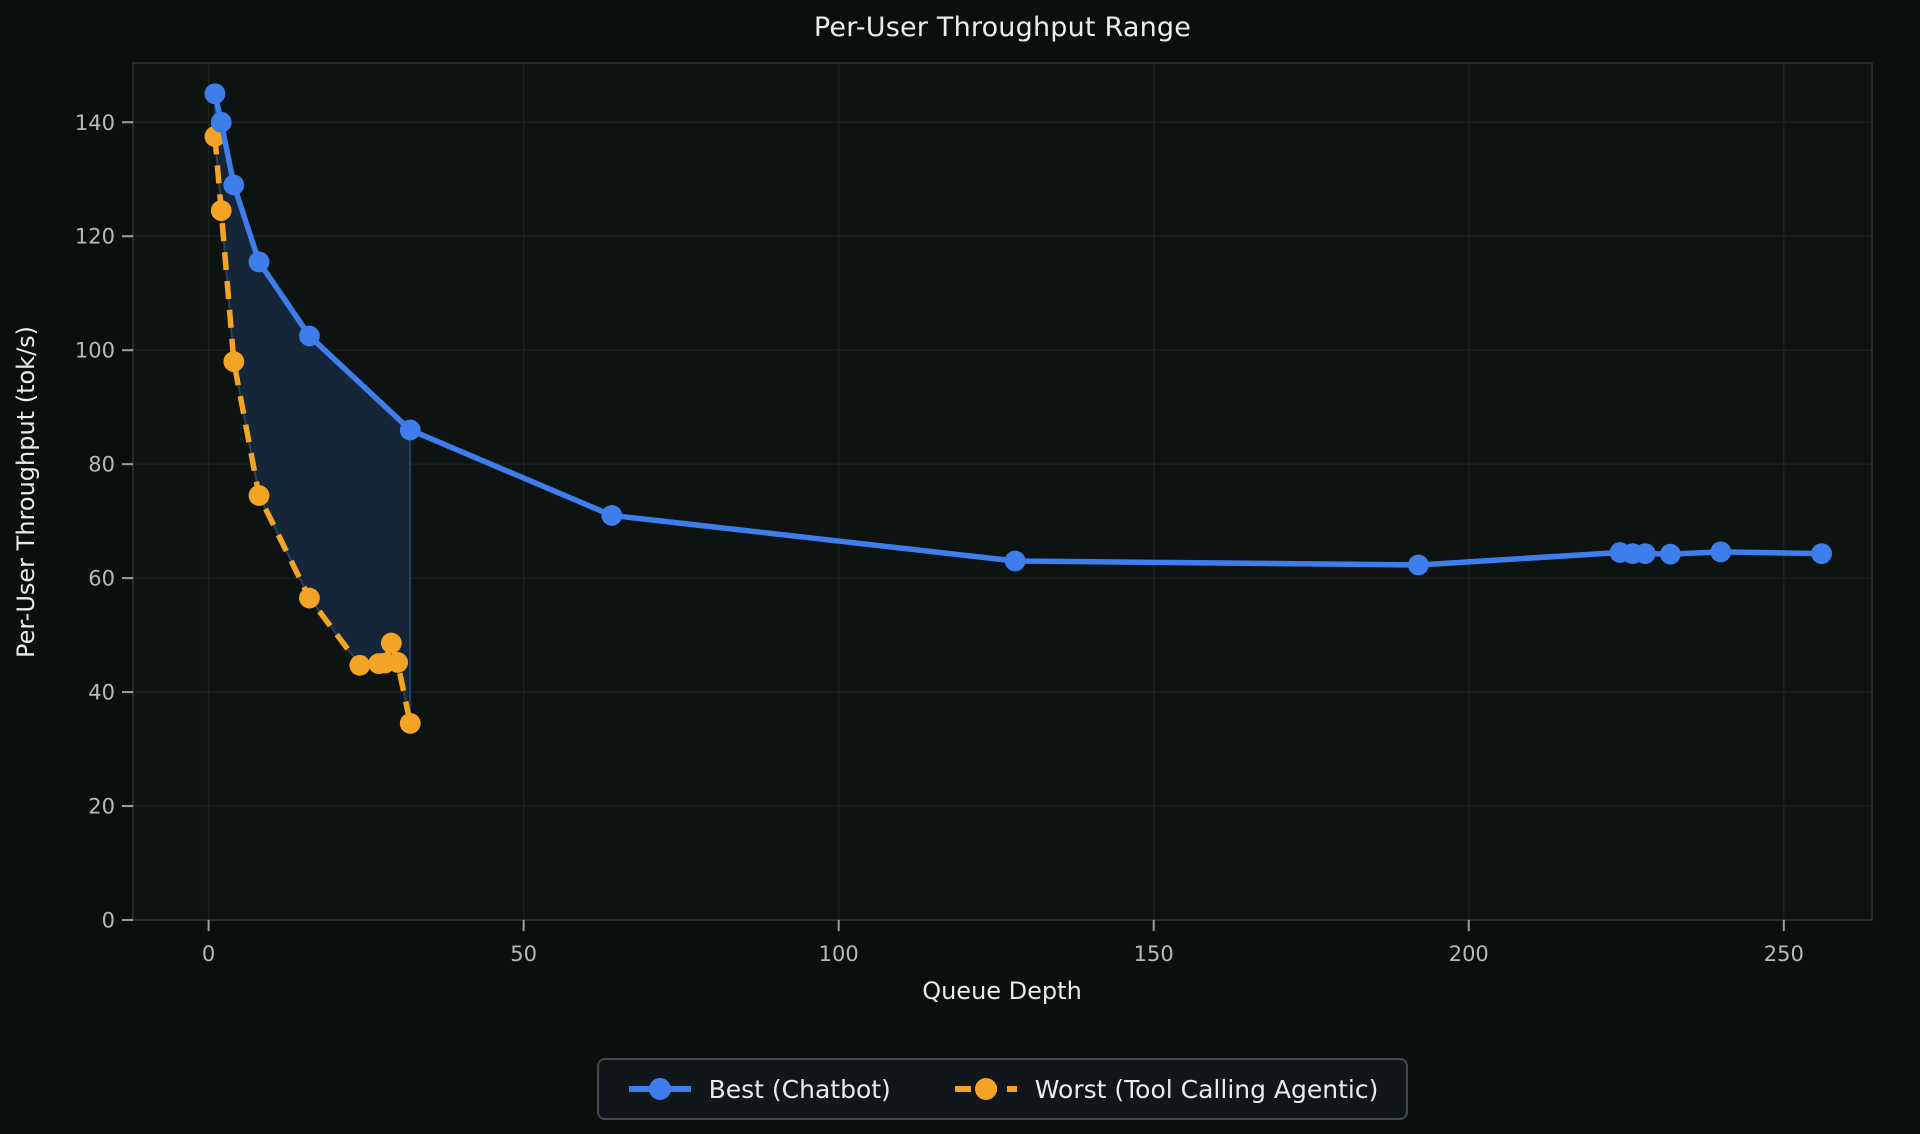  I want to click on y-tick-label: 100, so click(95, 351).